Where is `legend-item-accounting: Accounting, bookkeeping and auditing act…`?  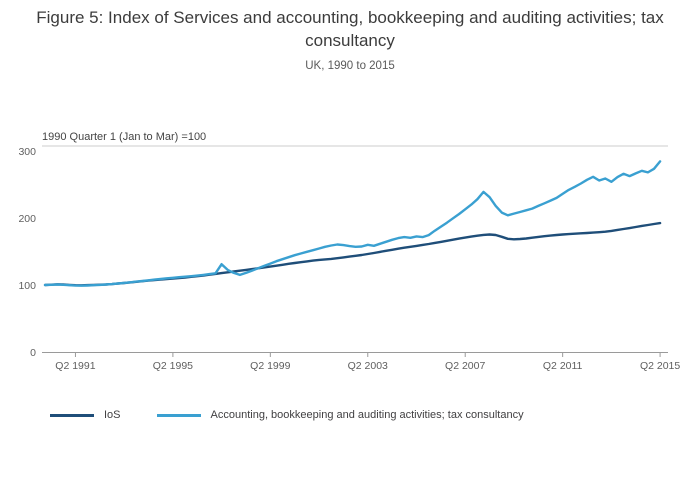 legend-item-accounting: Accounting, bookkeeping and auditing act… is located at coordinates (340, 415).